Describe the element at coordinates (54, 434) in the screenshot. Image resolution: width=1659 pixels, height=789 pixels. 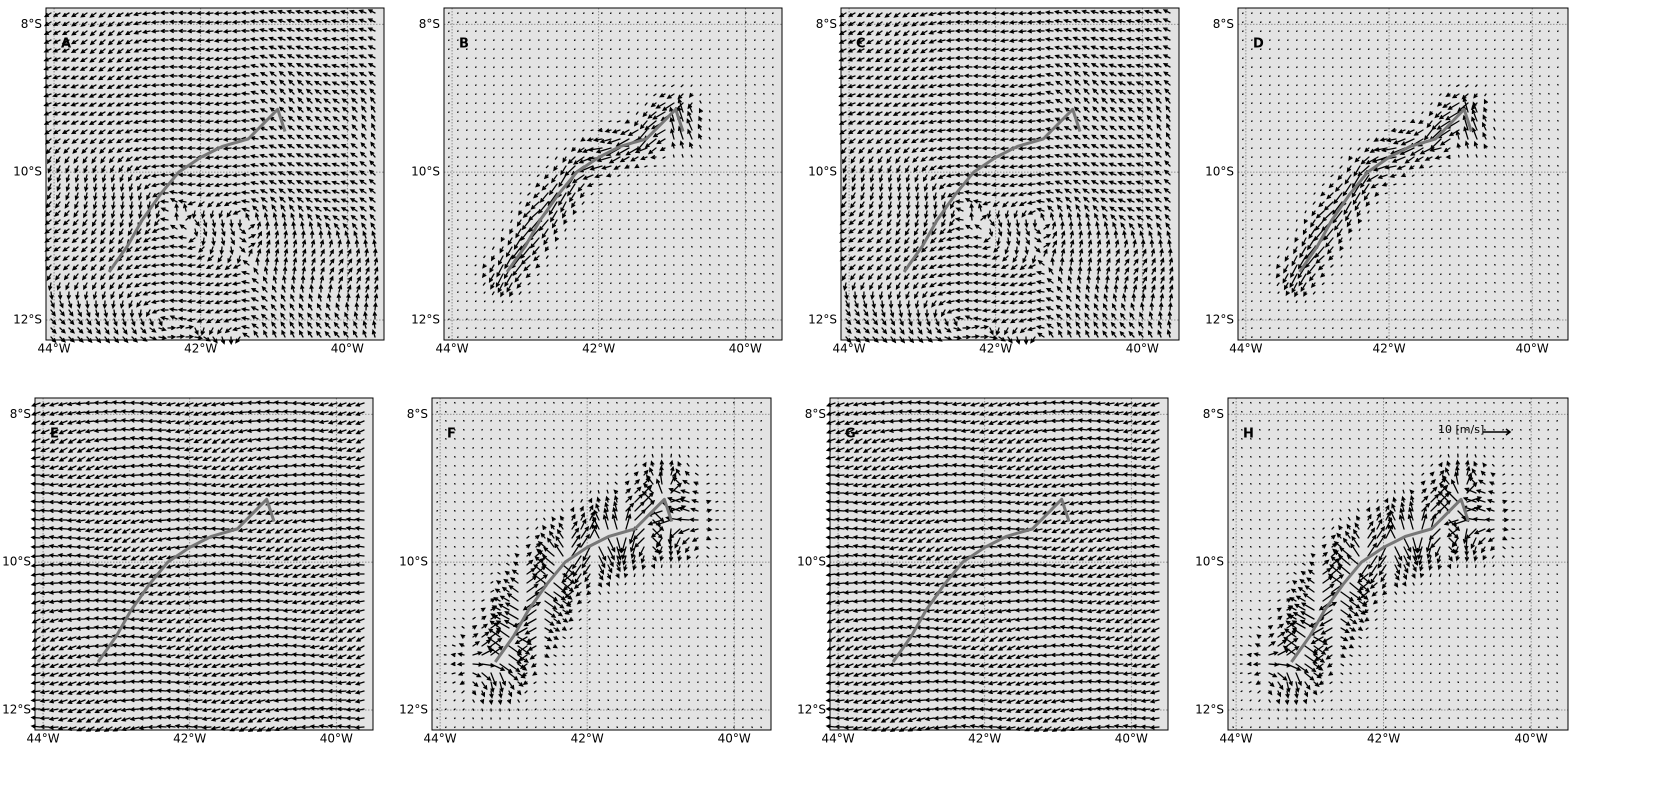
I see `panel-label: E` at that location.